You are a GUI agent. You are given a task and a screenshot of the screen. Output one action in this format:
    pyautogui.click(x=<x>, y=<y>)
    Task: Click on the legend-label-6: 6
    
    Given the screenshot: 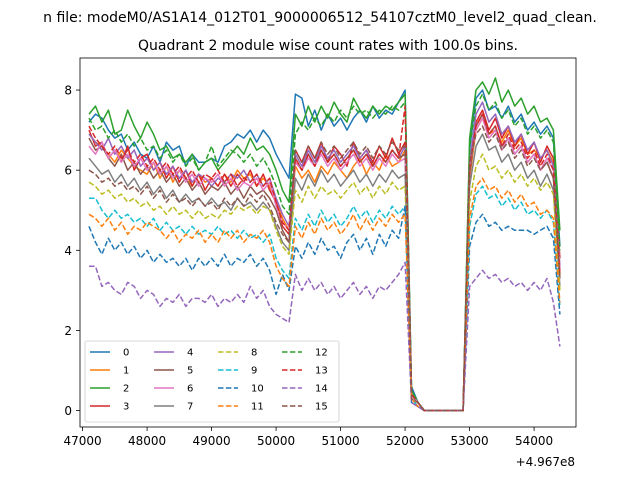 What is the action you would take?
    pyautogui.click(x=190, y=389)
    